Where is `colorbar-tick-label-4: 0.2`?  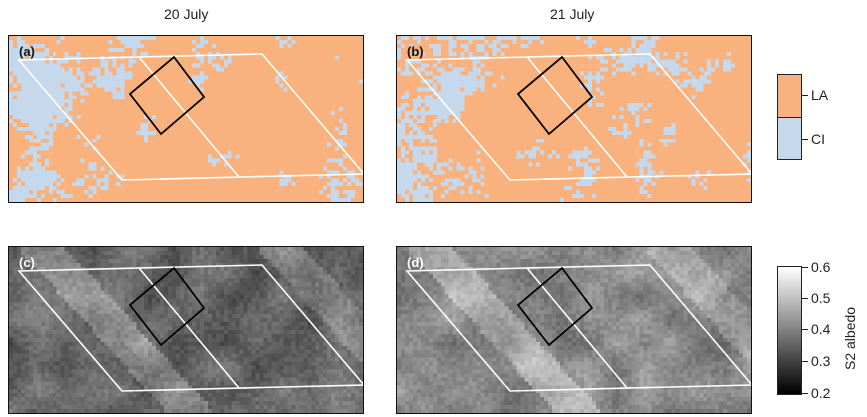 colorbar-tick-label-4: 0.2 is located at coordinates (821, 393).